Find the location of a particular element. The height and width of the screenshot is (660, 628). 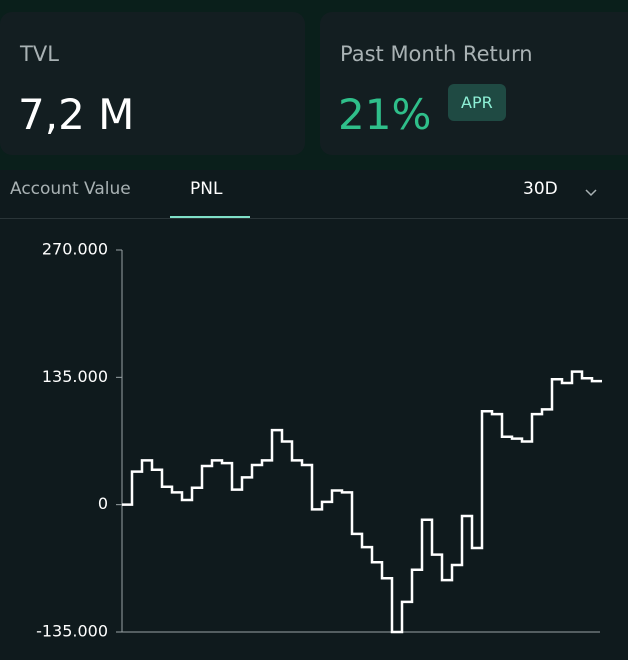

y-tick-label: 270.000 is located at coordinates (75, 249).